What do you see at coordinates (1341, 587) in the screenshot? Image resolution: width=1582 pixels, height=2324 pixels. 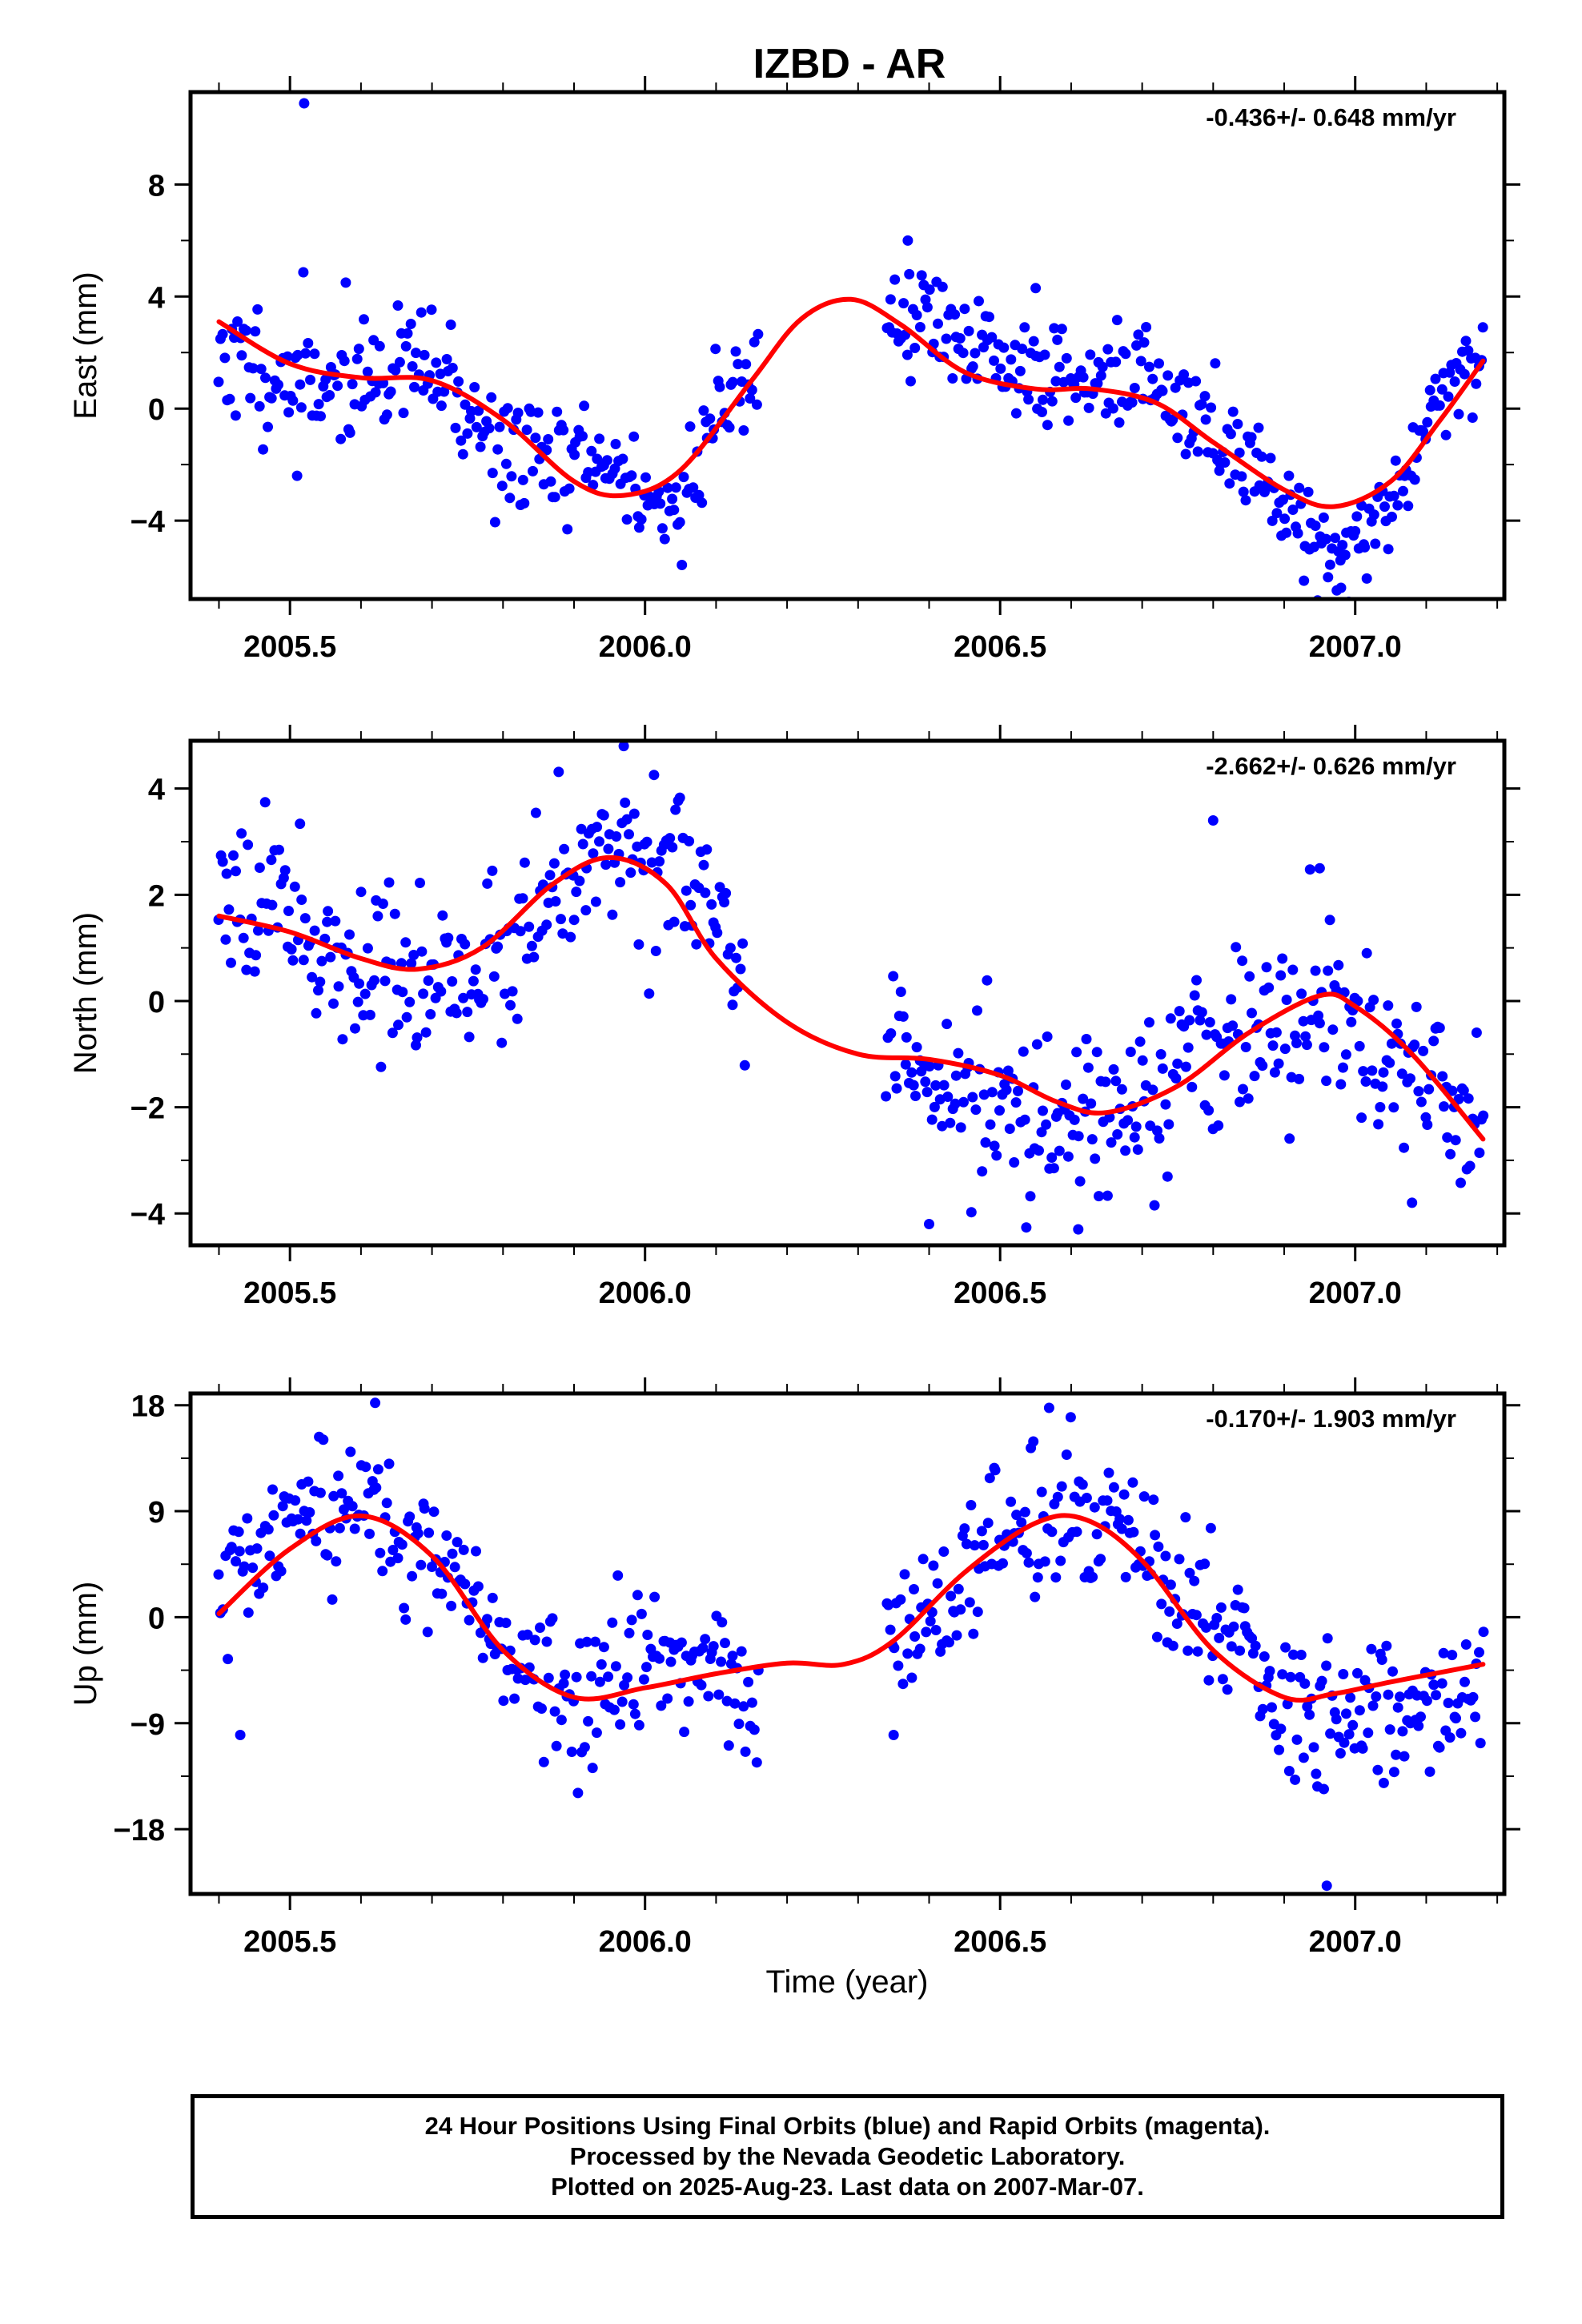 I see `data-point-outlier` at bounding box center [1341, 587].